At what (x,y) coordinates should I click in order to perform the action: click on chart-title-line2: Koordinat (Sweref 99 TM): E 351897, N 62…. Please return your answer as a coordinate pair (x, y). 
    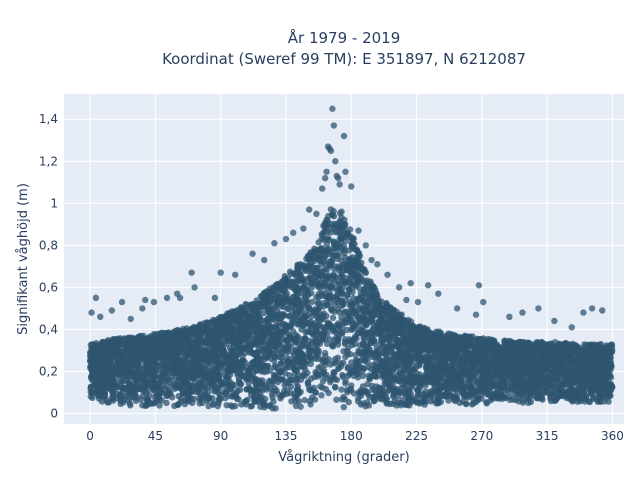
    Looking at the image, I should click on (344, 59).